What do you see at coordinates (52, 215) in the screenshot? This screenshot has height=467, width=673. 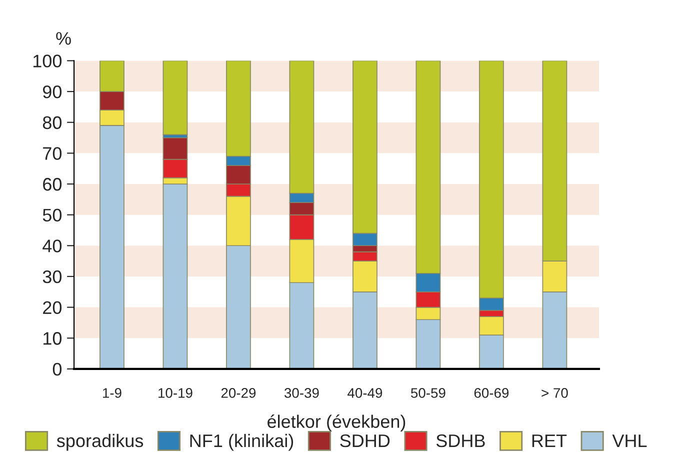 I see `y-tick-label: 50` at bounding box center [52, 215].